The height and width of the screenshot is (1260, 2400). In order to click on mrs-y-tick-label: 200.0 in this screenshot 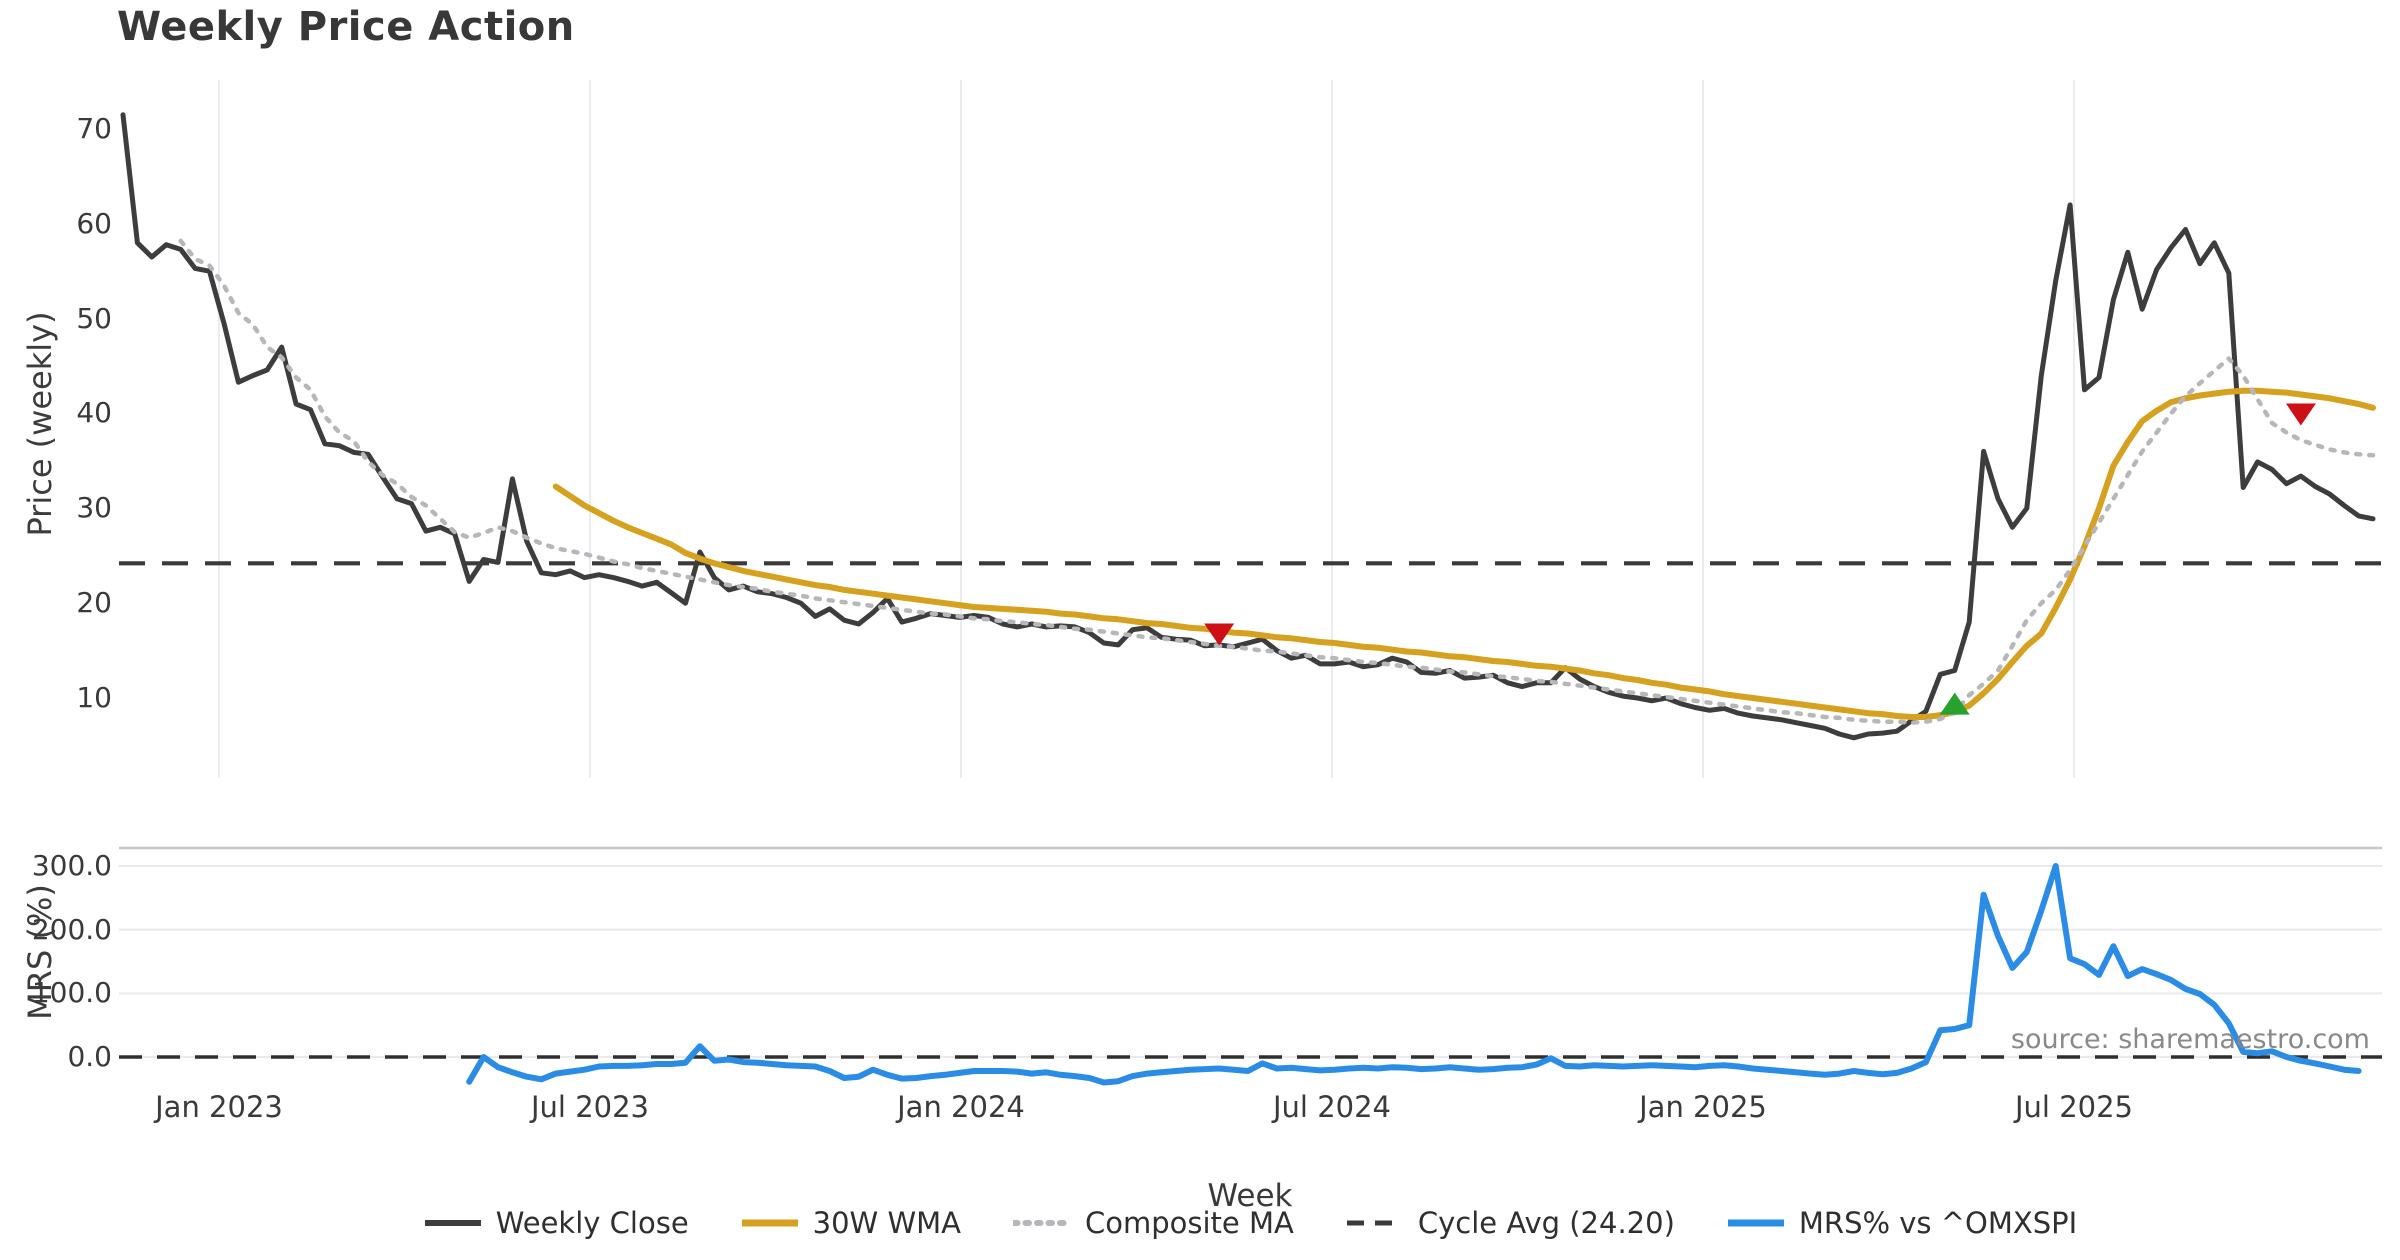, I will do `click(71, 929)`.